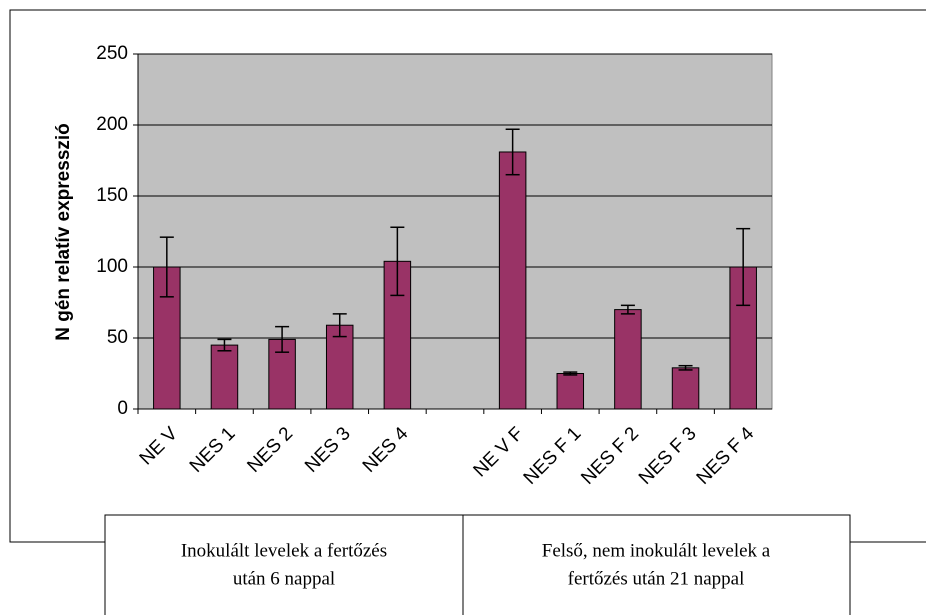  Describe the element at coordinates (112, 53) in the screenshot. I see `y-tick-label: 250` at that location.